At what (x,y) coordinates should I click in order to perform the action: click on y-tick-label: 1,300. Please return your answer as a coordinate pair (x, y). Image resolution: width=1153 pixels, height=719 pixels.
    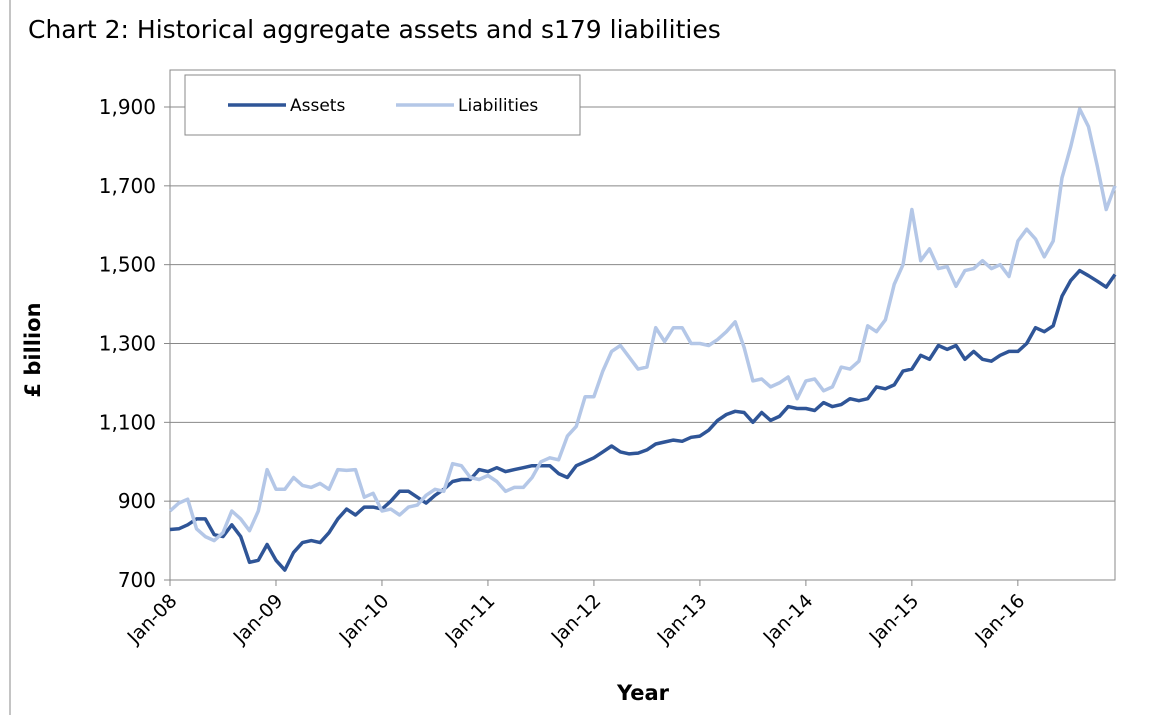
    Looking at the image, I should click on (127, 344).